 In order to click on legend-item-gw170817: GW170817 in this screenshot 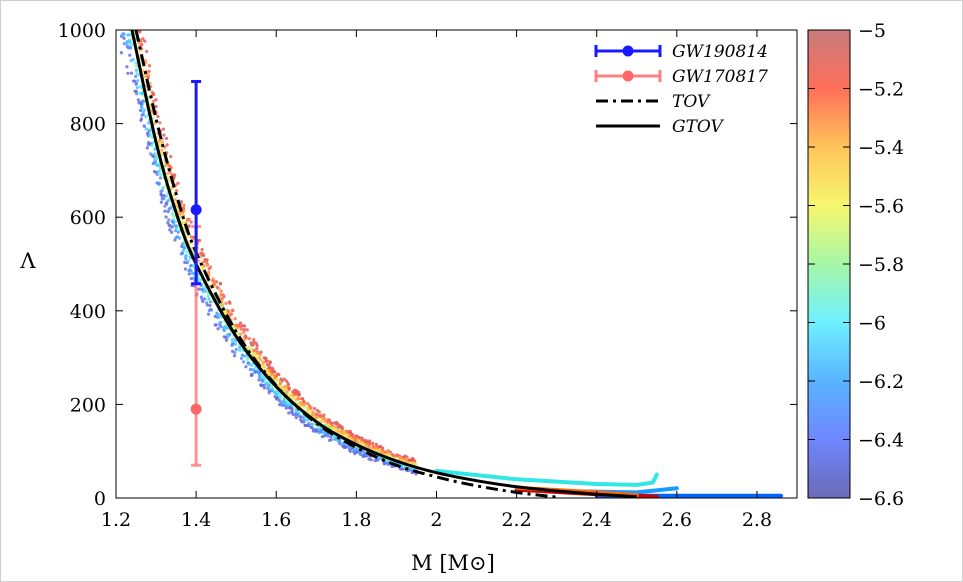, I will do `click(681, 77)`.